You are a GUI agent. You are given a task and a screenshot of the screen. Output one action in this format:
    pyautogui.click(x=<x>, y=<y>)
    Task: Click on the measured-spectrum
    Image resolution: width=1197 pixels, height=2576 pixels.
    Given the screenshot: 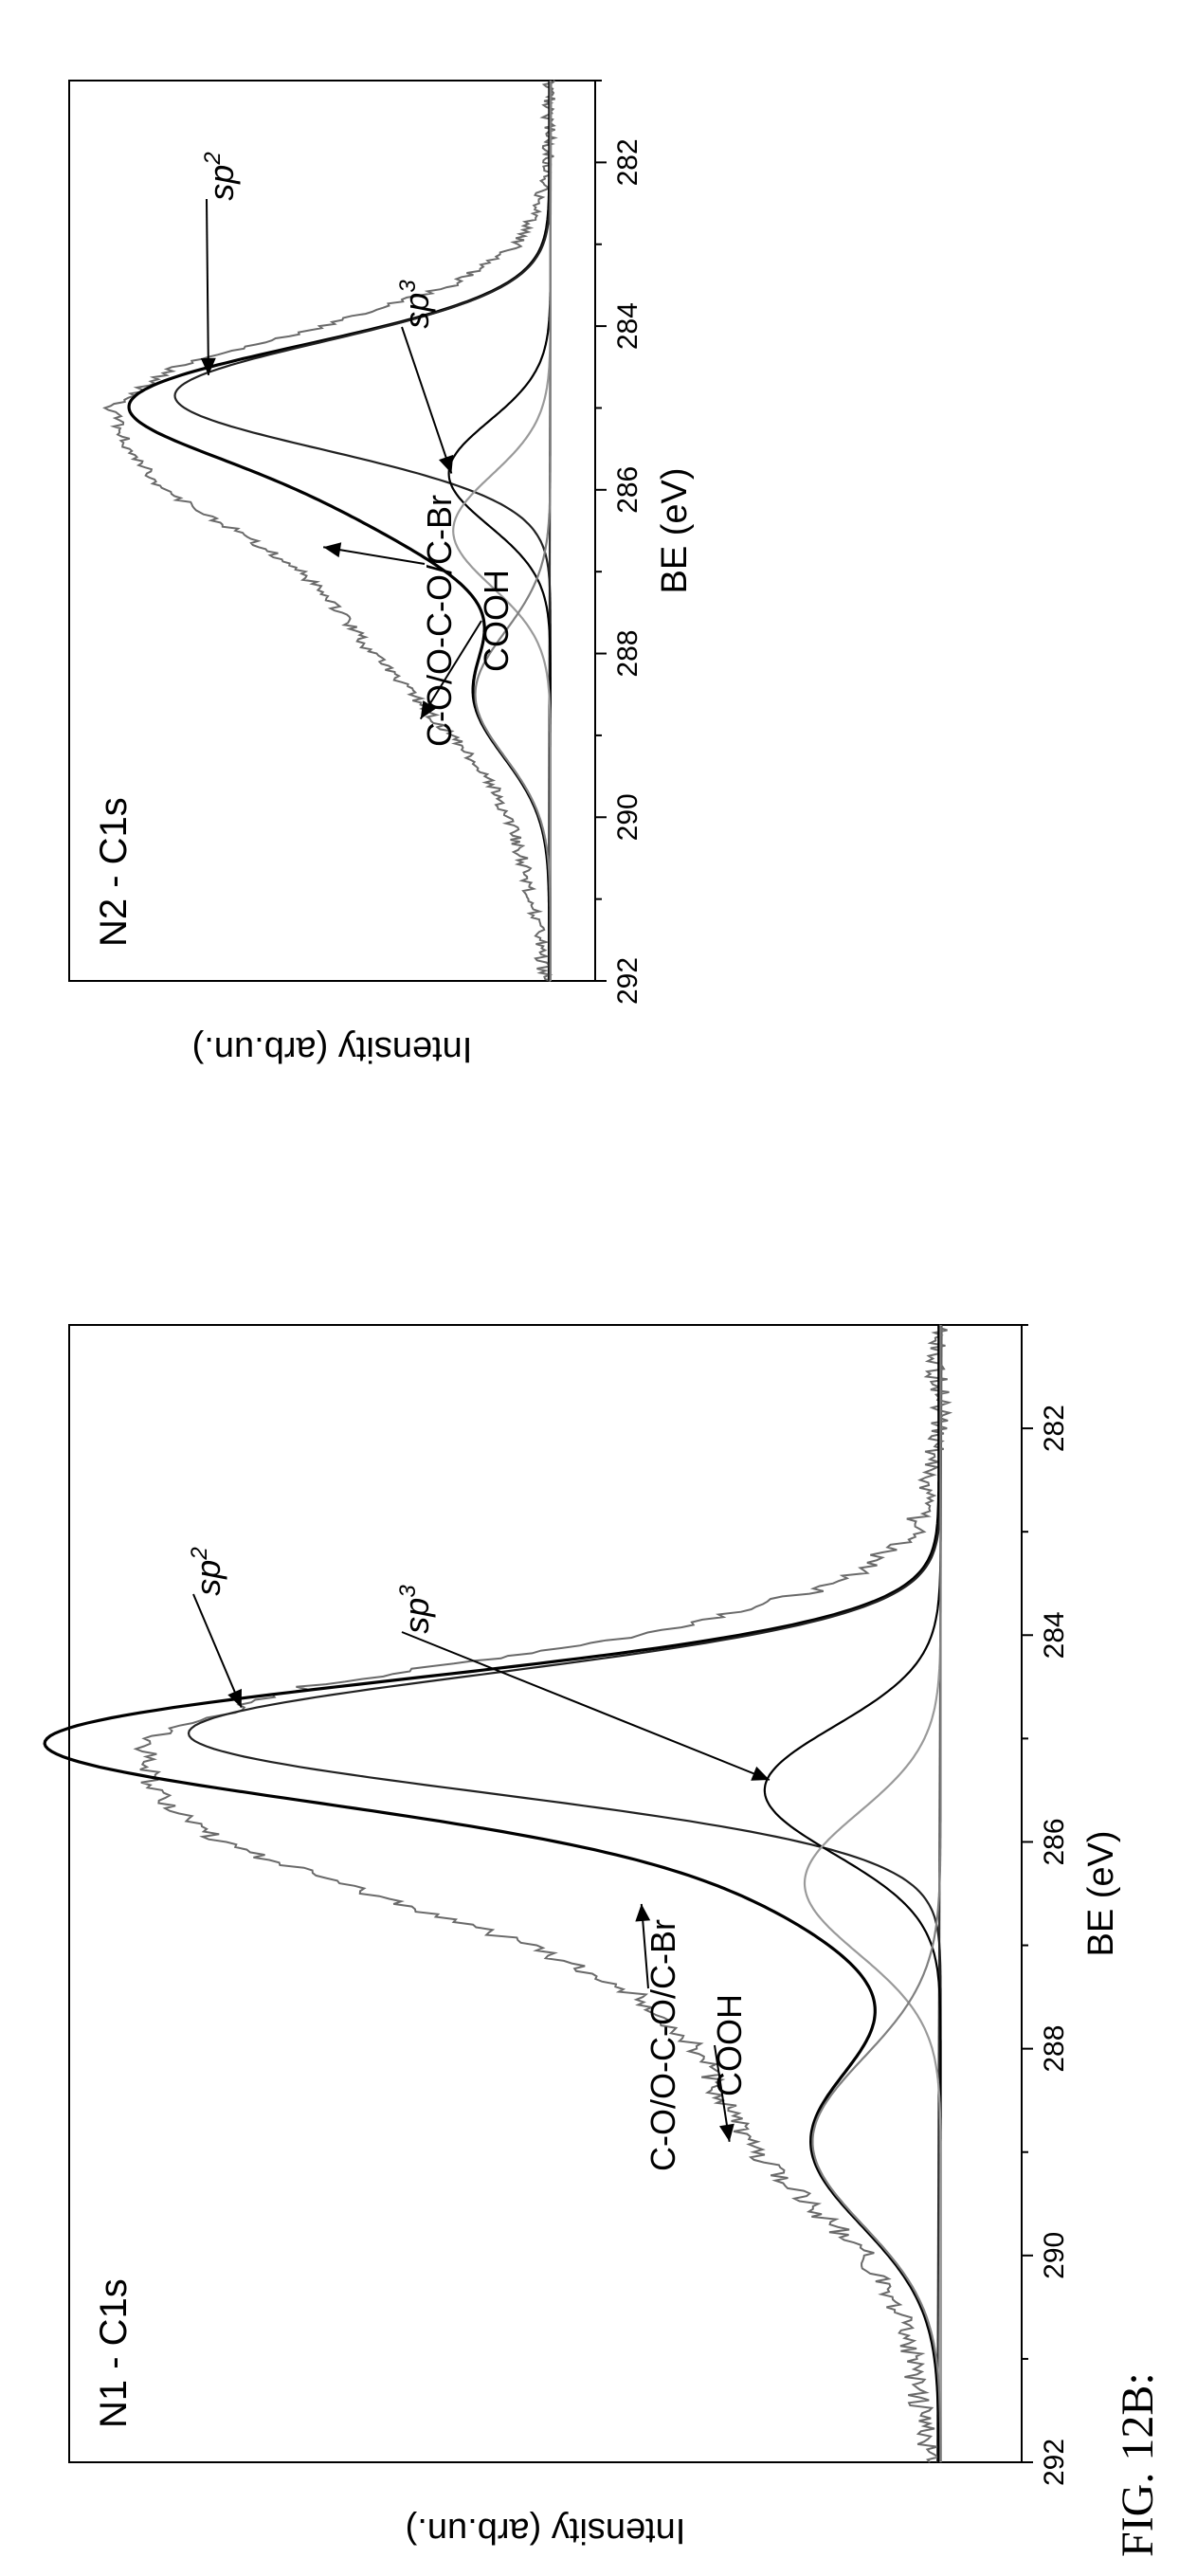 What is the action you would take?
    pyautogui.click(x=330, y=531)
    